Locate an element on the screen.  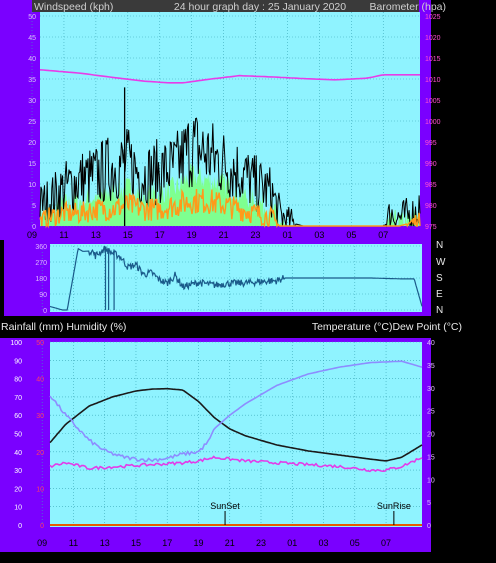
temp-x-tick-label: 03 is located at coordinates (324, 543).